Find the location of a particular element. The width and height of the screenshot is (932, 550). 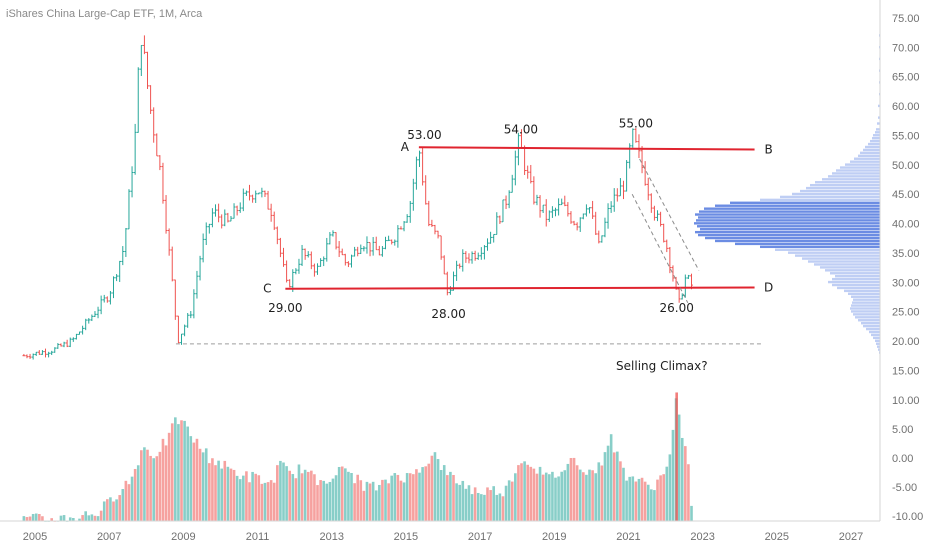

x-tick-label: 2007 is located at coordinates (109, 537).